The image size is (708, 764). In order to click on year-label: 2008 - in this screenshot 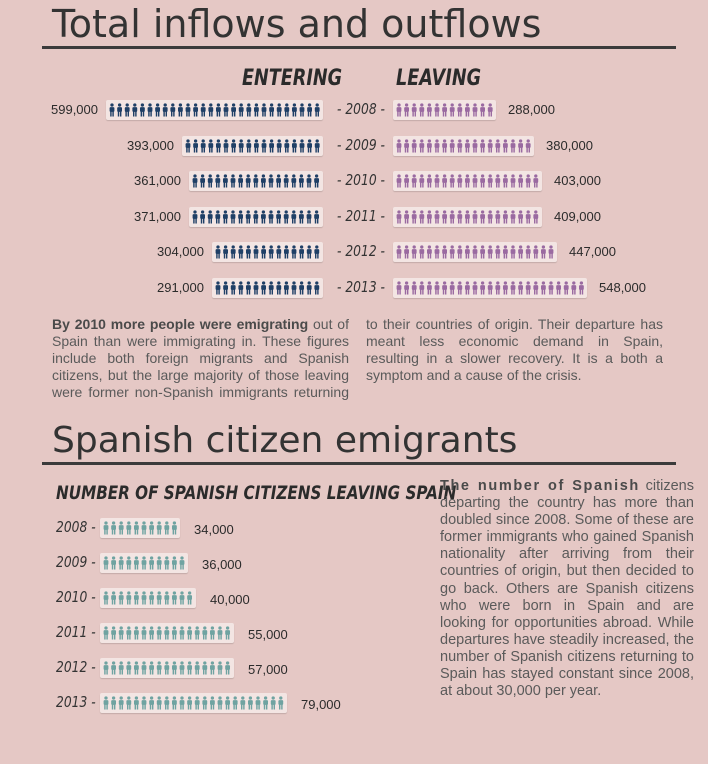, I will do `click(76, 527)`.